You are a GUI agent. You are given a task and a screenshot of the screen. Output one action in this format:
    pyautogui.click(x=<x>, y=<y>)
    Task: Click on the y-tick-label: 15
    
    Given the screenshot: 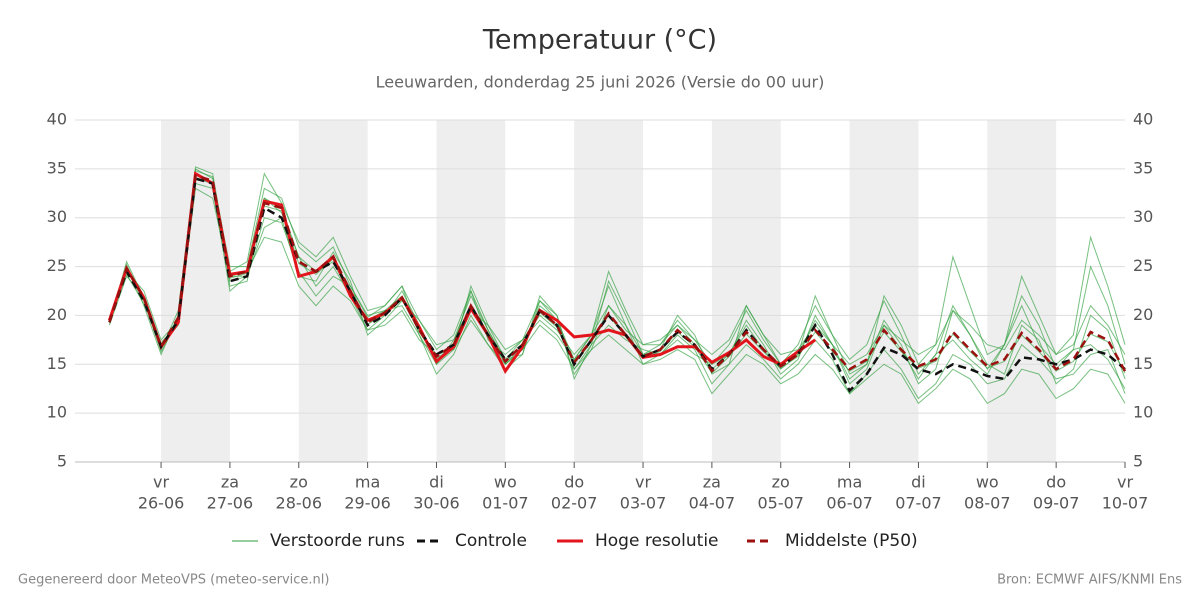 What is the action you would take?
    pyautogui.click(x=57, y=363)
    